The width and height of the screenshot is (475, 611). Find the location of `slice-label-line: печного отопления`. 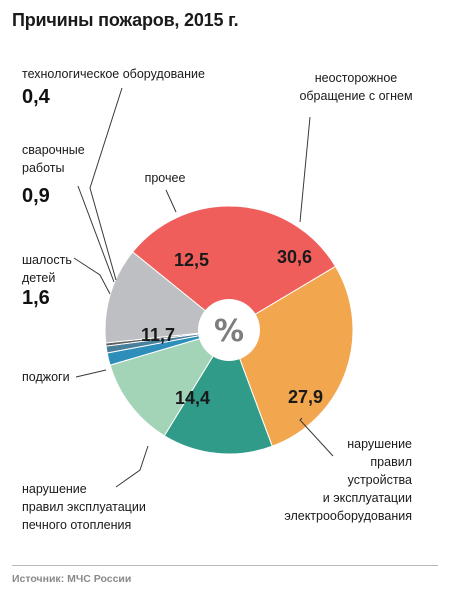

slice-label-line: печного отопления is located at coordinates (76, 525).